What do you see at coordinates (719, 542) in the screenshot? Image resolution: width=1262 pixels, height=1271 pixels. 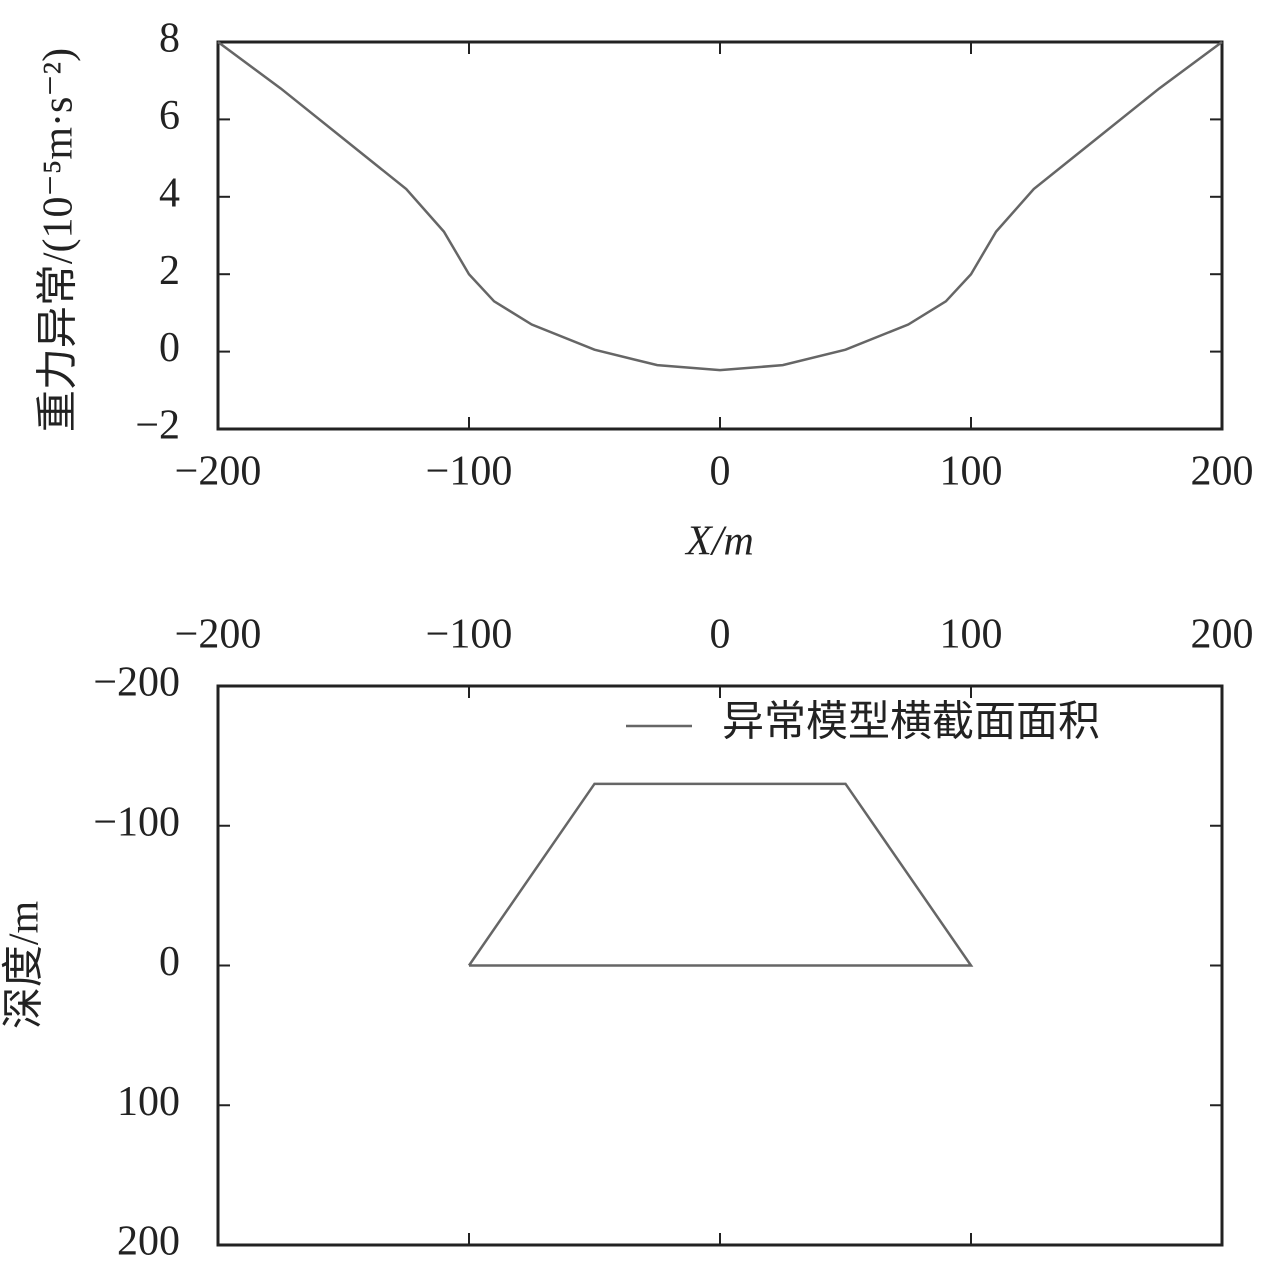 I see `x-axis-label: X/m` at bounding box center [719, 542].